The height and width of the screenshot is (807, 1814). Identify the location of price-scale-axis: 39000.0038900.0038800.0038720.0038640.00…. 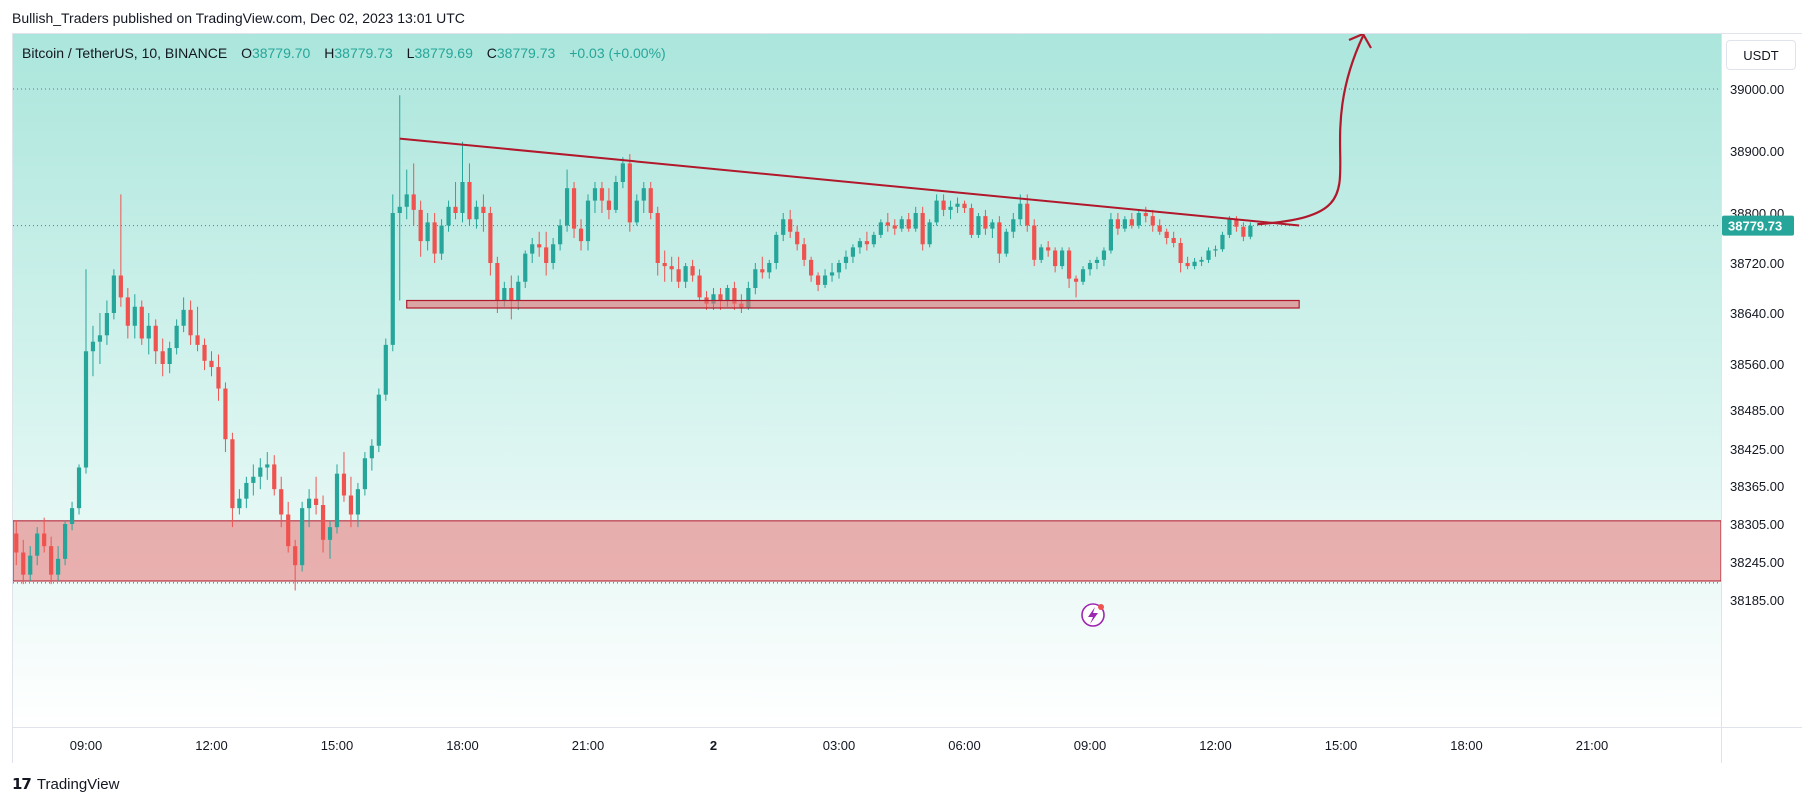
(1762, 380).